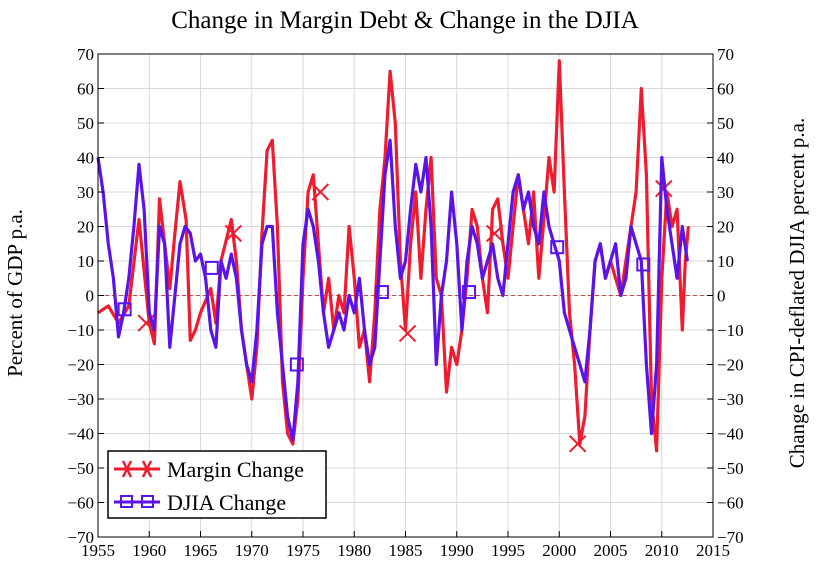 The height and width of the screenshot is (566, 821). What do you see at coordinates (126, 501) in the screenshot?
I see `legend-marker-square-icon` at bounding box center [126, 501].